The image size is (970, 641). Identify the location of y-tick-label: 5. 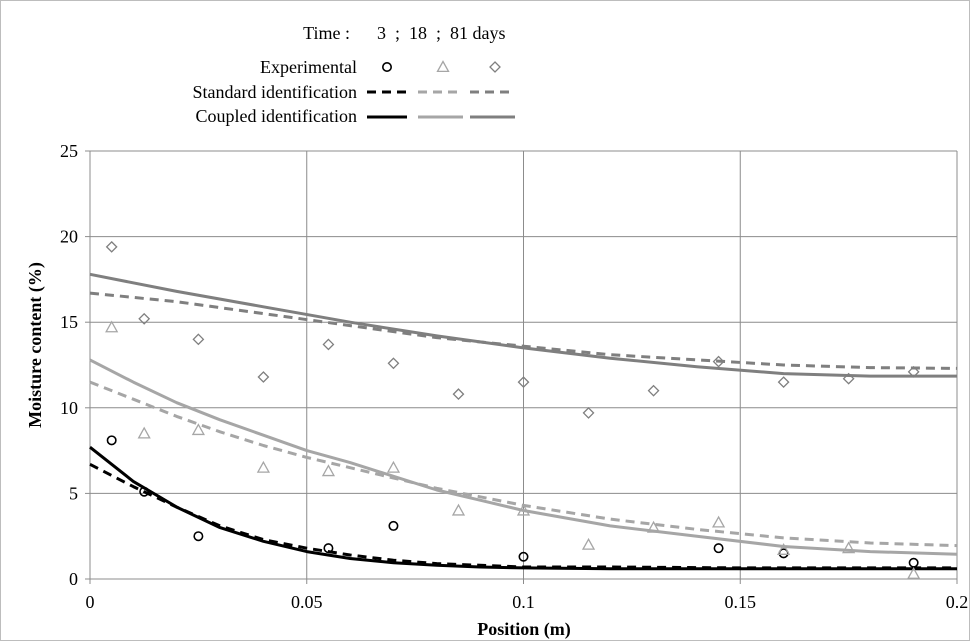
(73, 493).